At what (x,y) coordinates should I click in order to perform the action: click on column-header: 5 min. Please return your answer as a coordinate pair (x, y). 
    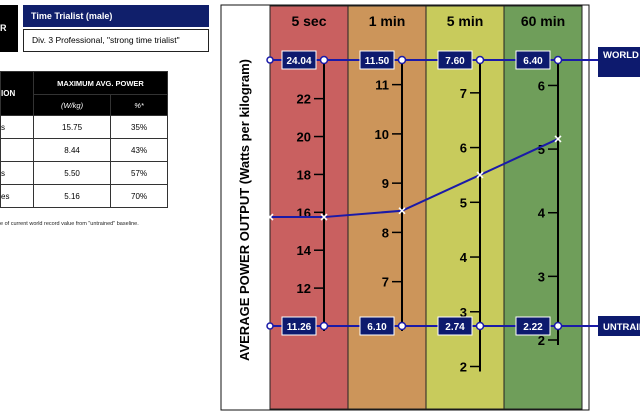
    Looking at the image, I should click on (465, 21).